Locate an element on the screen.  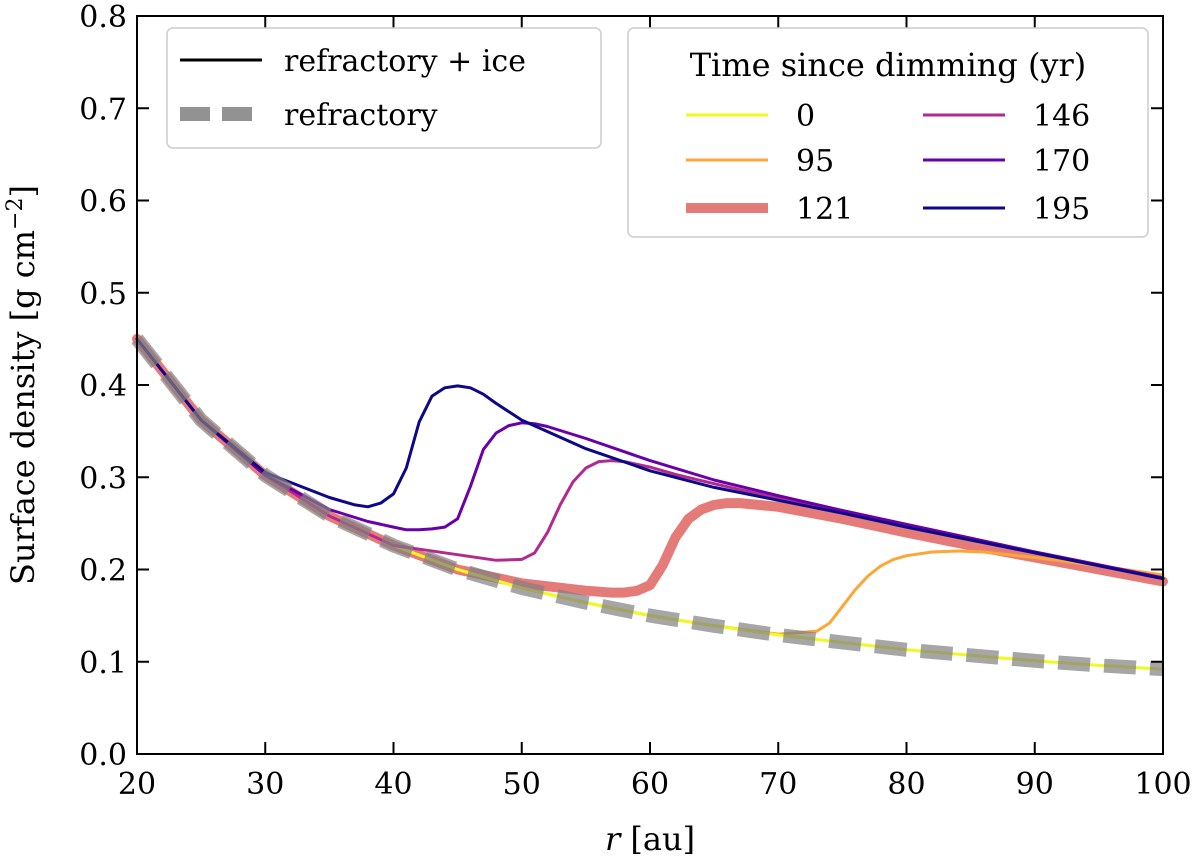
y-axis-label-main: Surface density [g cm is located at coordinates (23, 407).